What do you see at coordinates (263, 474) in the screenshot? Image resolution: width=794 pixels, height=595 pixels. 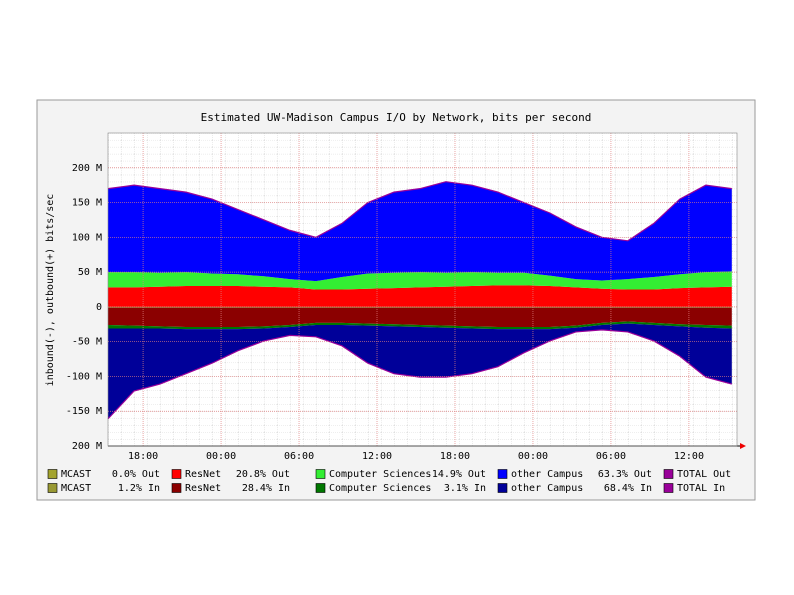 I see `legend-stat: 20.8% Out` at bounding box center [263, 474].